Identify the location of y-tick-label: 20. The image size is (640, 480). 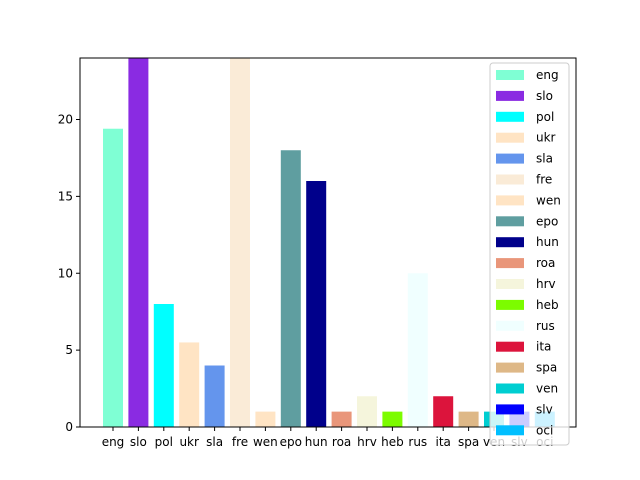
(65, 120).